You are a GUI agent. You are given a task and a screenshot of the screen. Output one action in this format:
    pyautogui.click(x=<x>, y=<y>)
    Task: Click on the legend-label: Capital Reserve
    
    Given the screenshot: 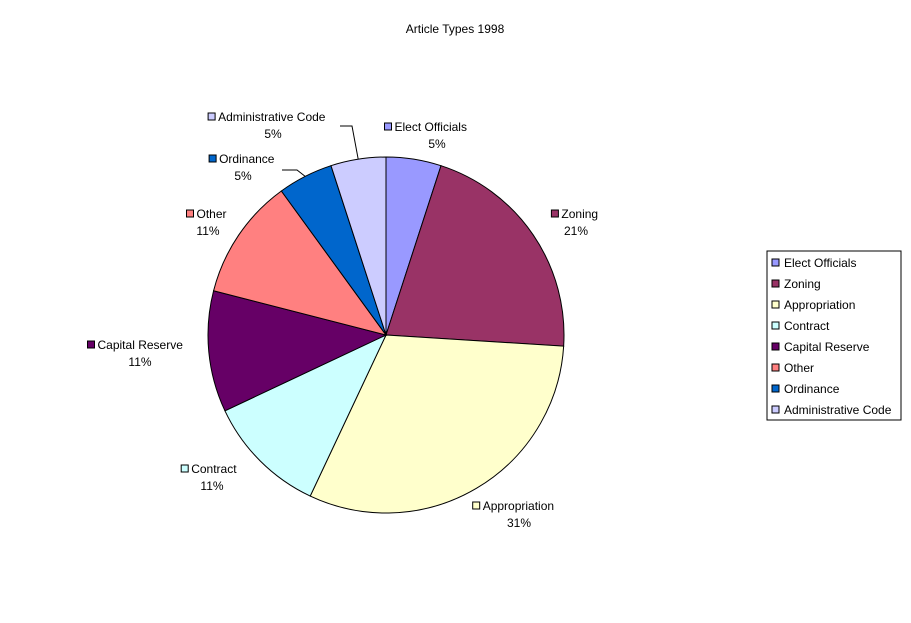 What is the action you would take?
    pyautogui.click(x=827, y=347)
    